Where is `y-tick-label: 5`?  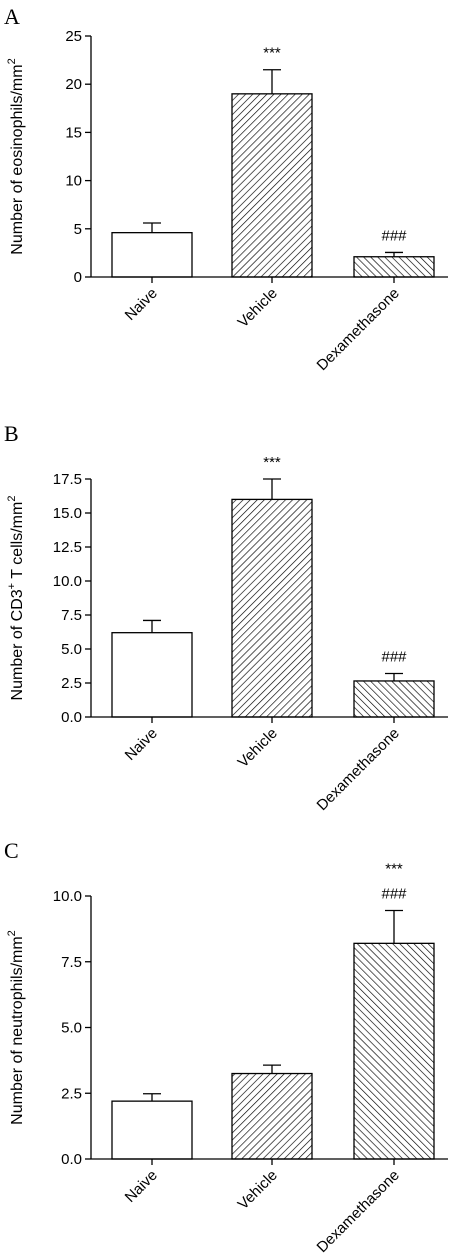
y-tick-label: 5 is located at coordinates (78, 229).